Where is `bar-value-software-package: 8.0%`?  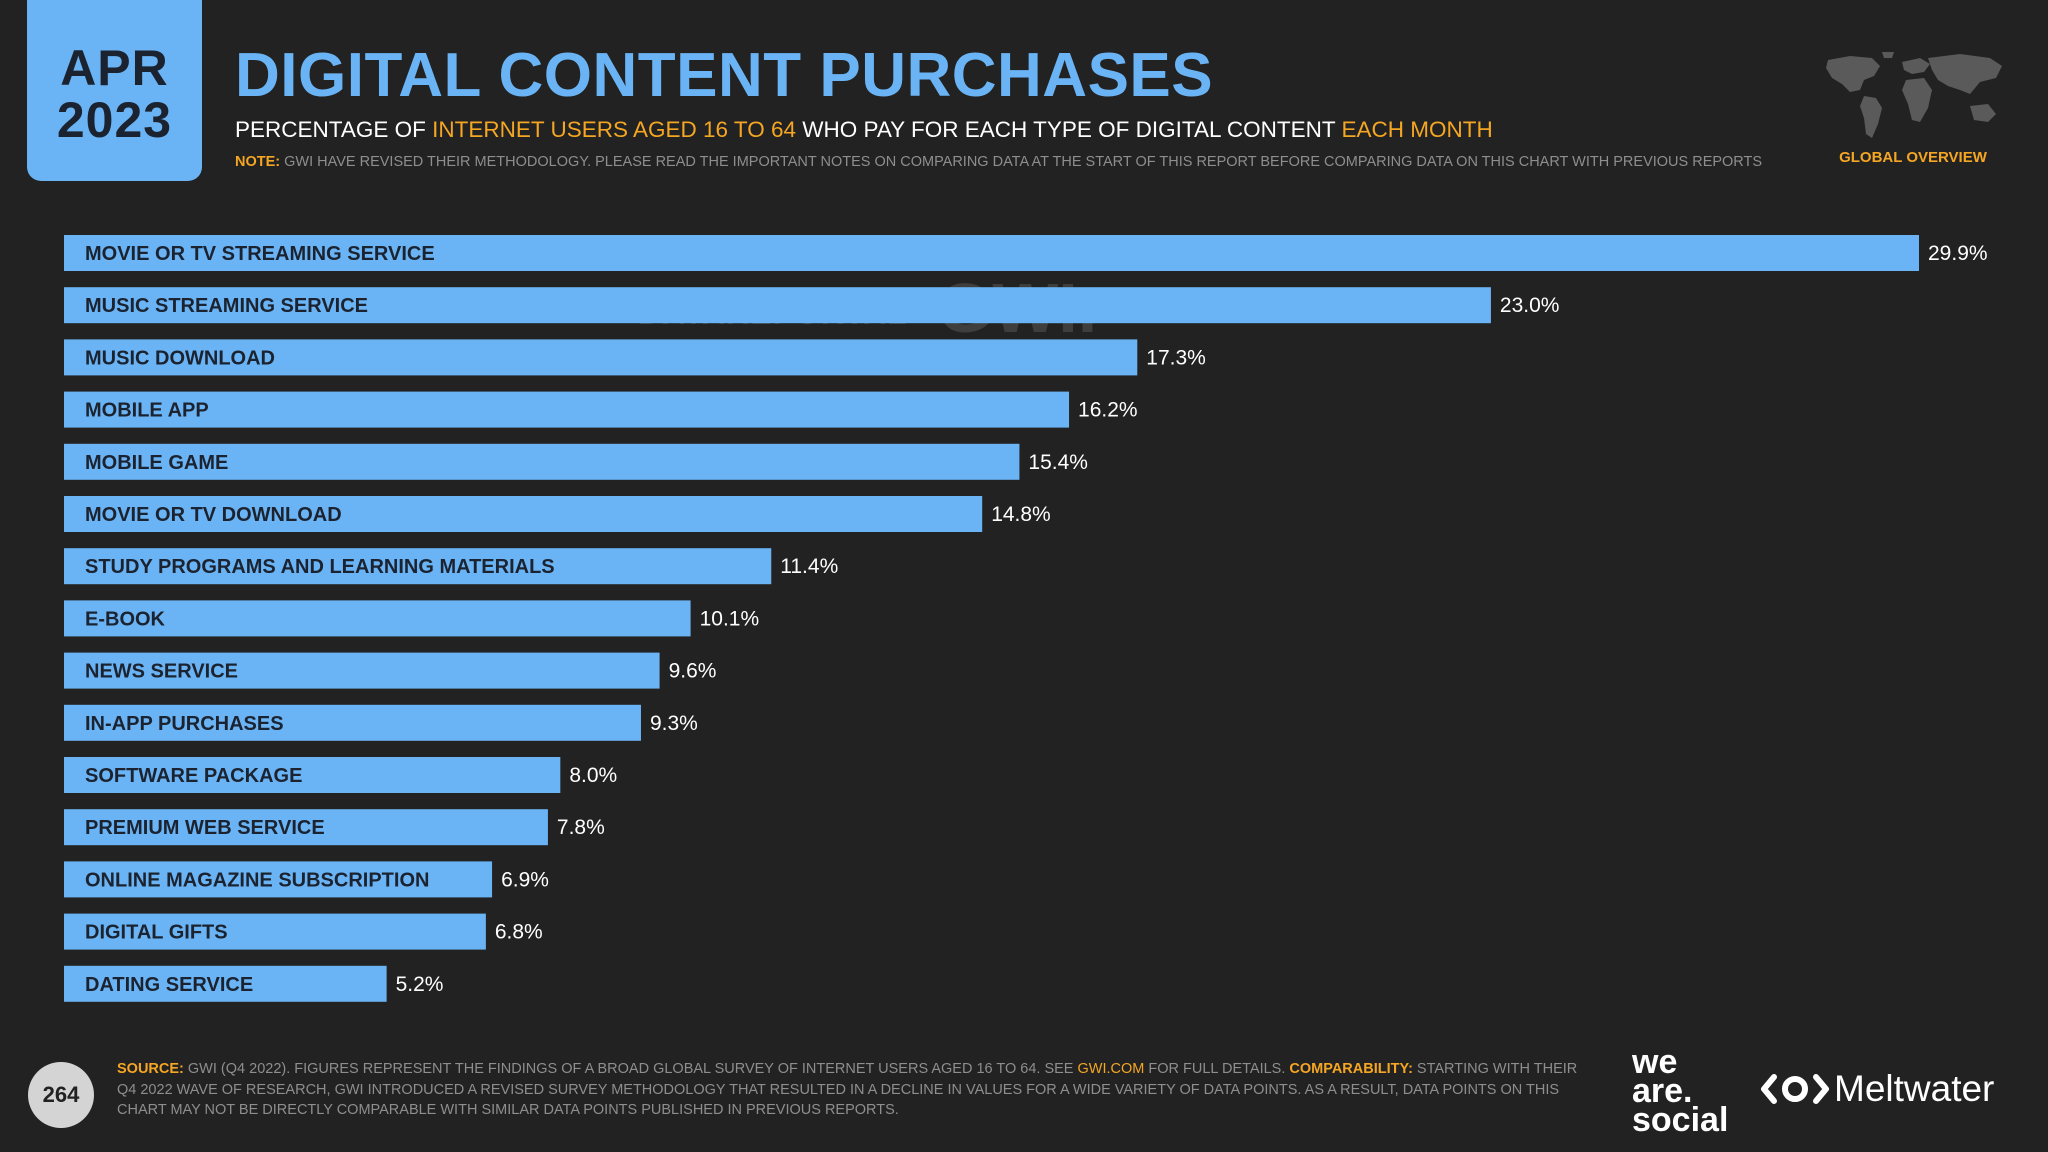 bar-value-software-package: 8.0% is located at coordinates (593, 775).